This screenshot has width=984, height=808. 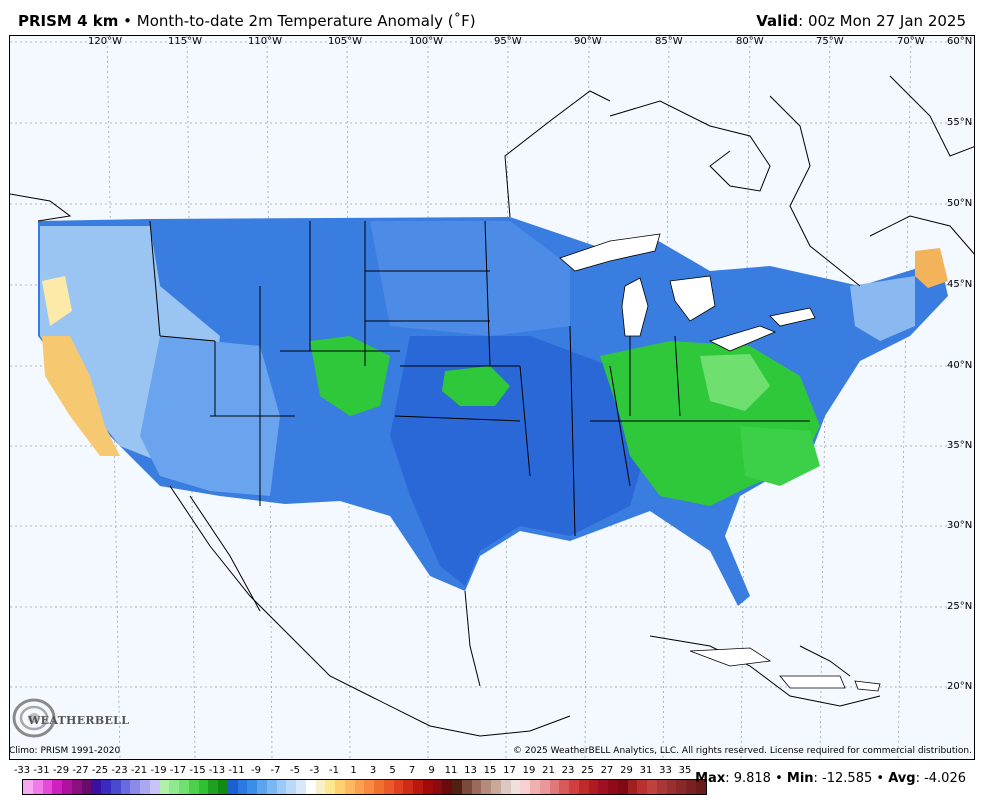 I want to click on carolinas-green, so click(x=780, y=456).